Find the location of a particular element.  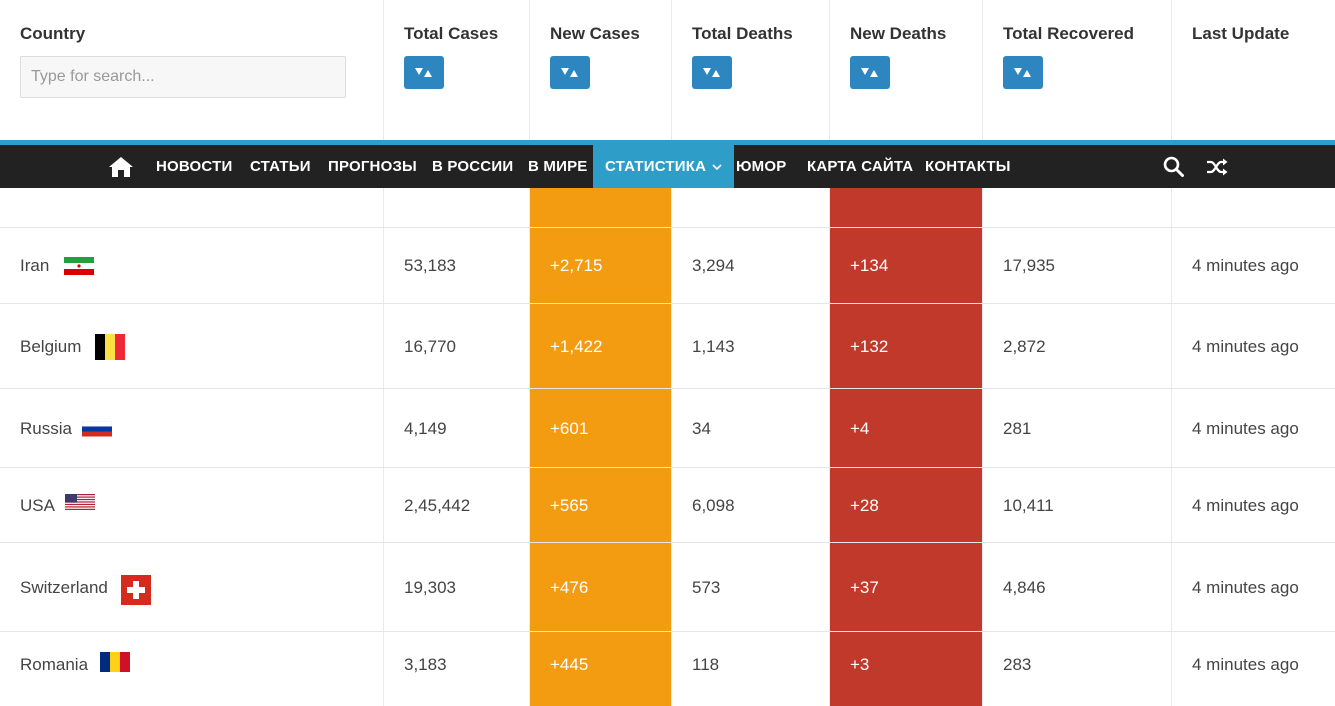

new-deaths: +132 is located at coordinates (869, 346).